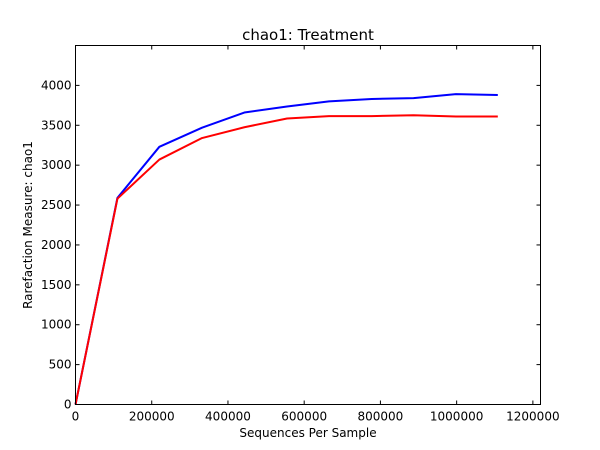 This screenshot has width=600, height=450. Describe the element at coordinates (381, 417) in the screenshot. I see `x-tick-label-4: 800000` at that location.